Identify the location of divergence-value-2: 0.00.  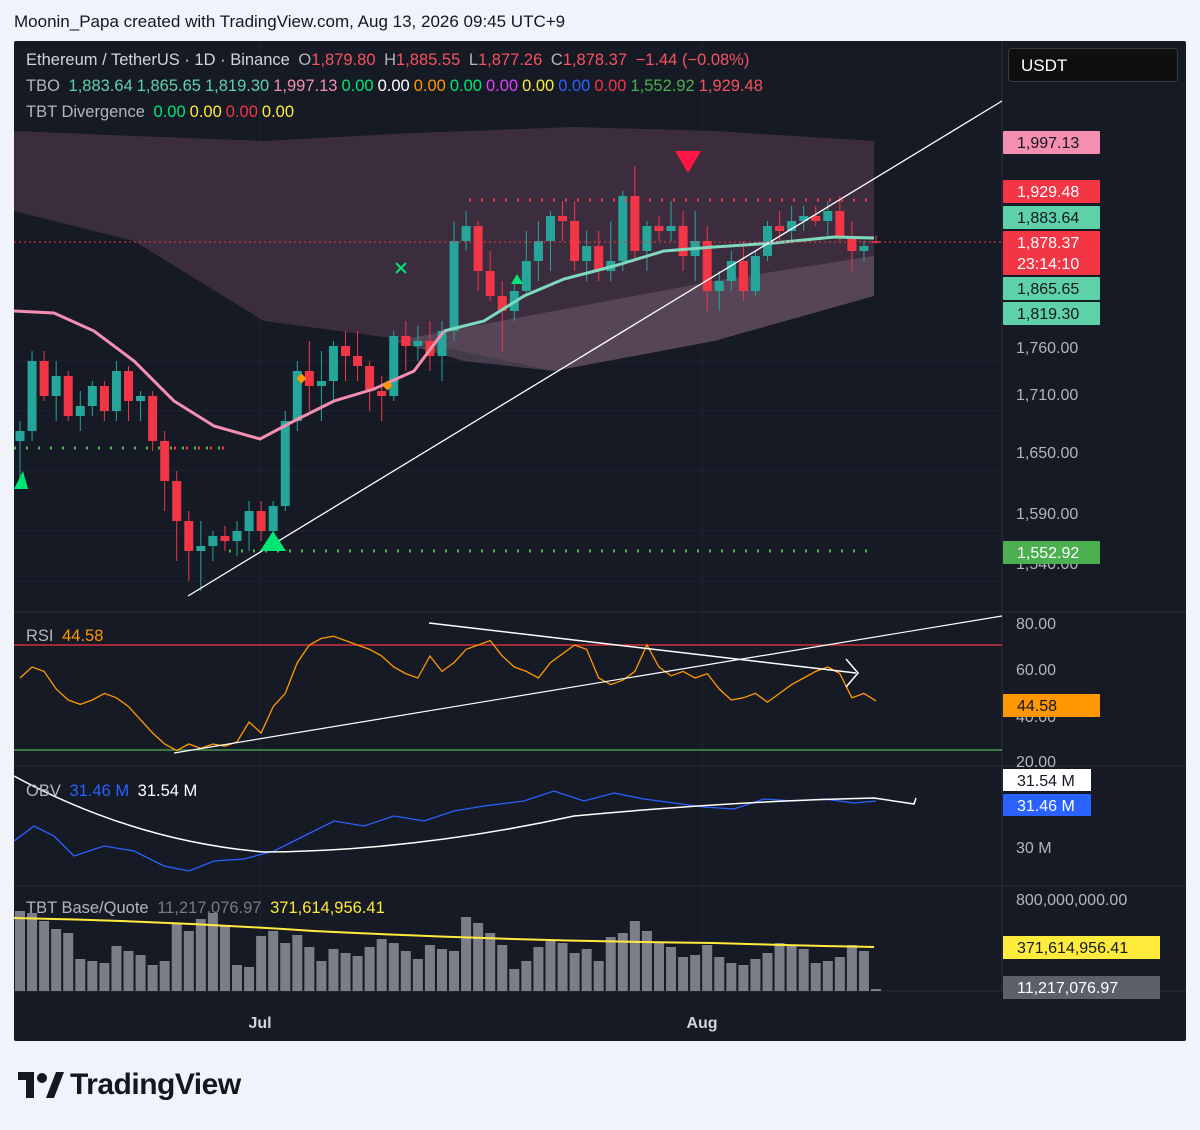
(241, 112).